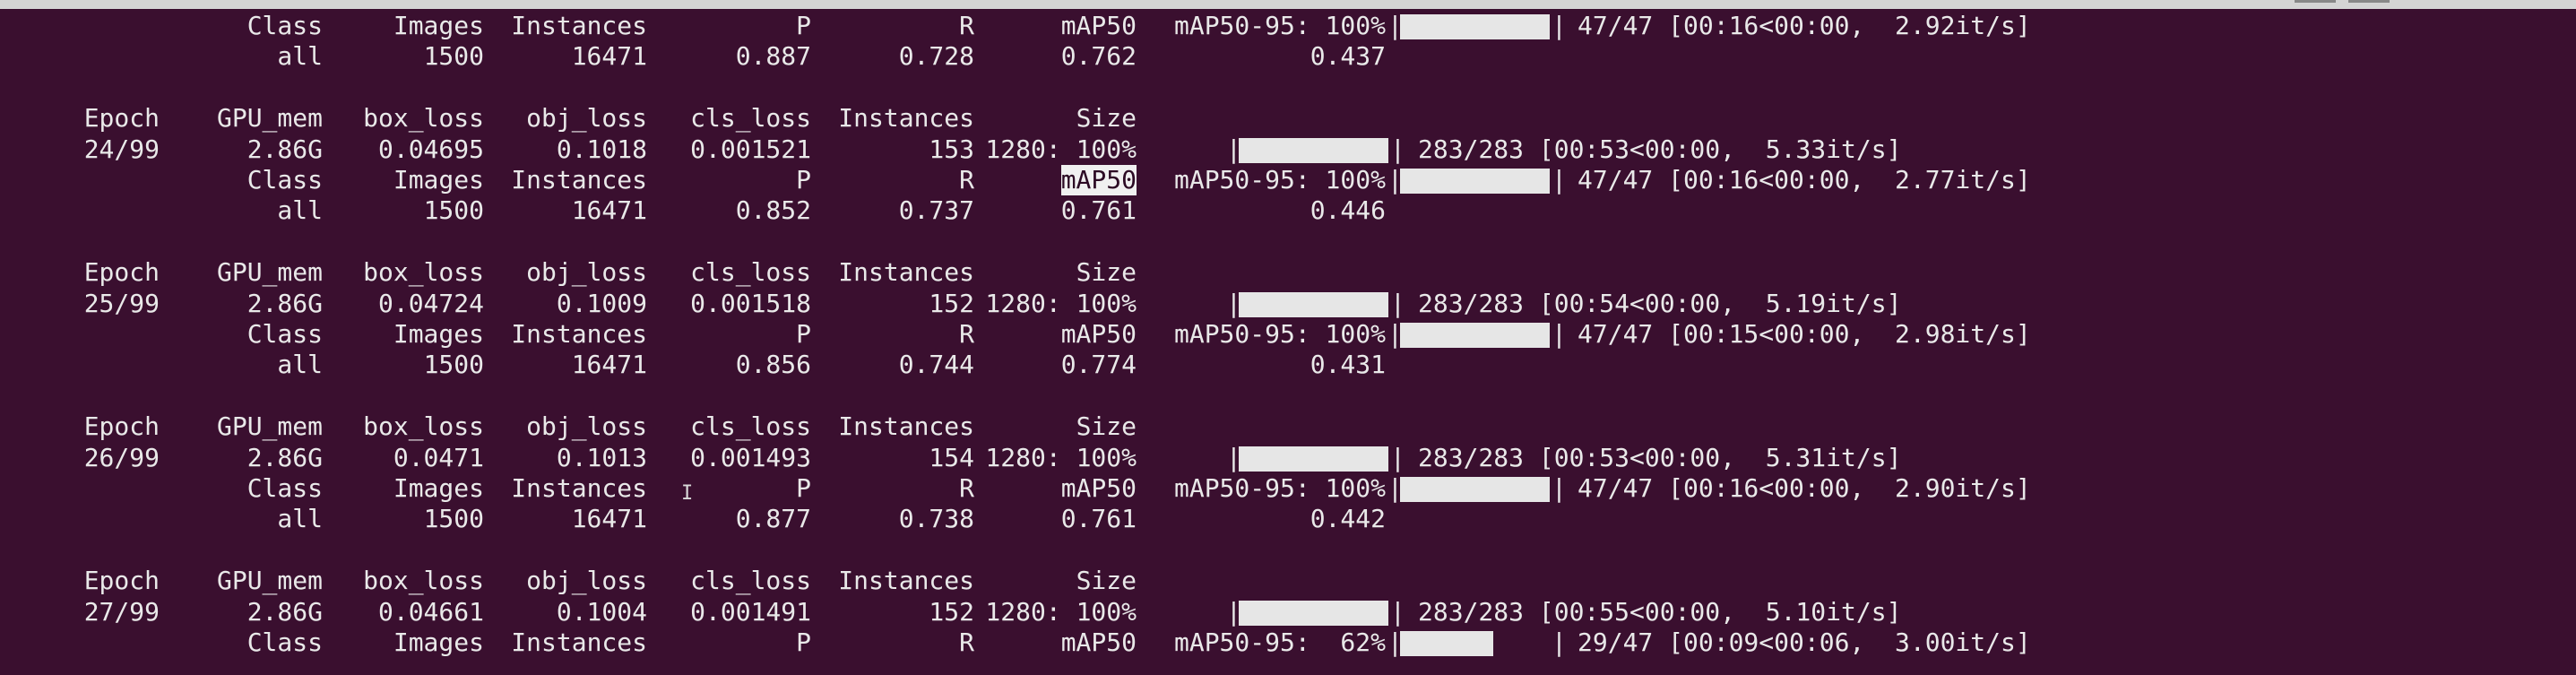 Image resolution: width=2576 pixels, height=675 pixels. Describe the element at coordinates (121, 149) in the screenshot. I see `epoch-value: 24/99` at that location.